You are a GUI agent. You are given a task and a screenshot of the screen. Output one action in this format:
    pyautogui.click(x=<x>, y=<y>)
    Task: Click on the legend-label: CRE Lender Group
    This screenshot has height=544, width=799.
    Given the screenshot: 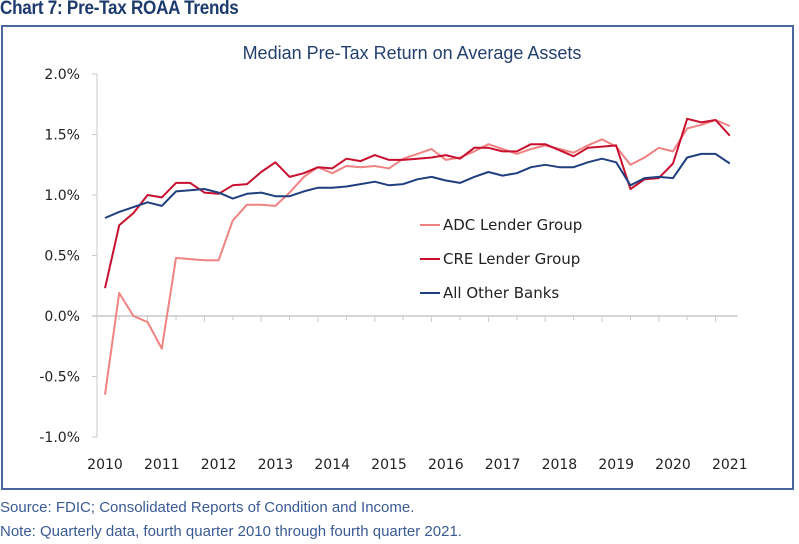 What is the action you would take?
    pyautogui.click(x=511, y=259)
    